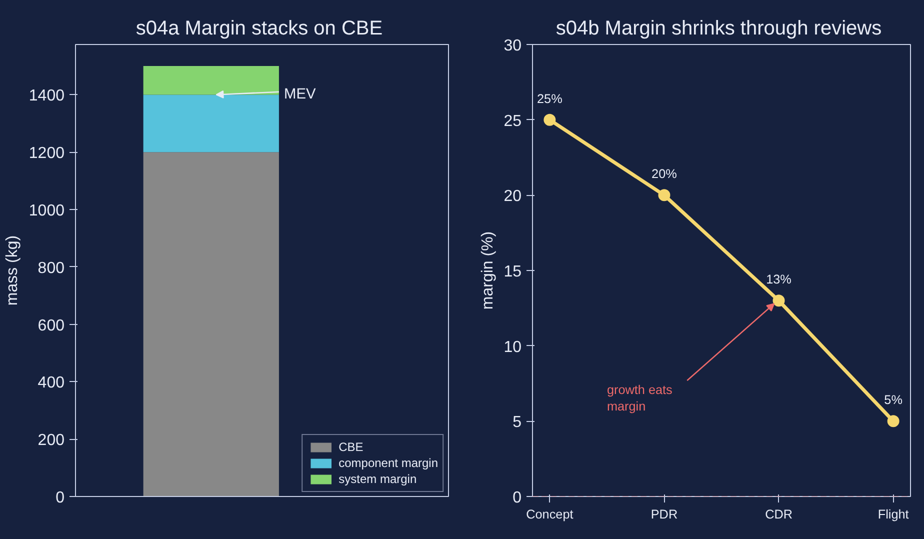  What do you see at coordinates (513, 347) in the screenshot?
I see `y-tick-label: 10` at bounding box center [513, 347].